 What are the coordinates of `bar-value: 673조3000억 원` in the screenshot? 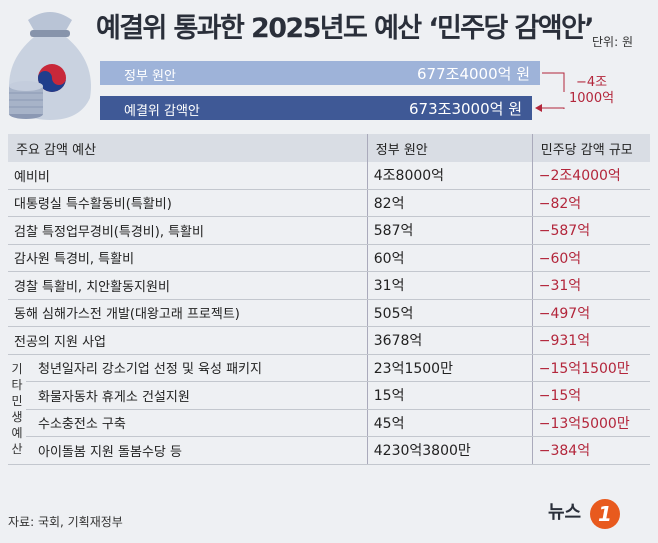 It's located at (465, 109).